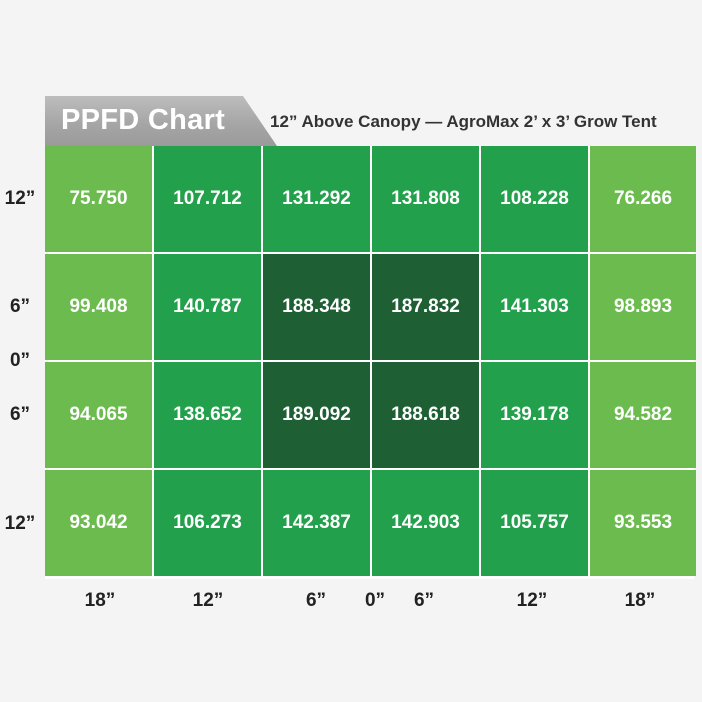  Describe the element at coordinates (207, 199) in the screenshot. I see `heatmap-cell: 107.712` at that location.